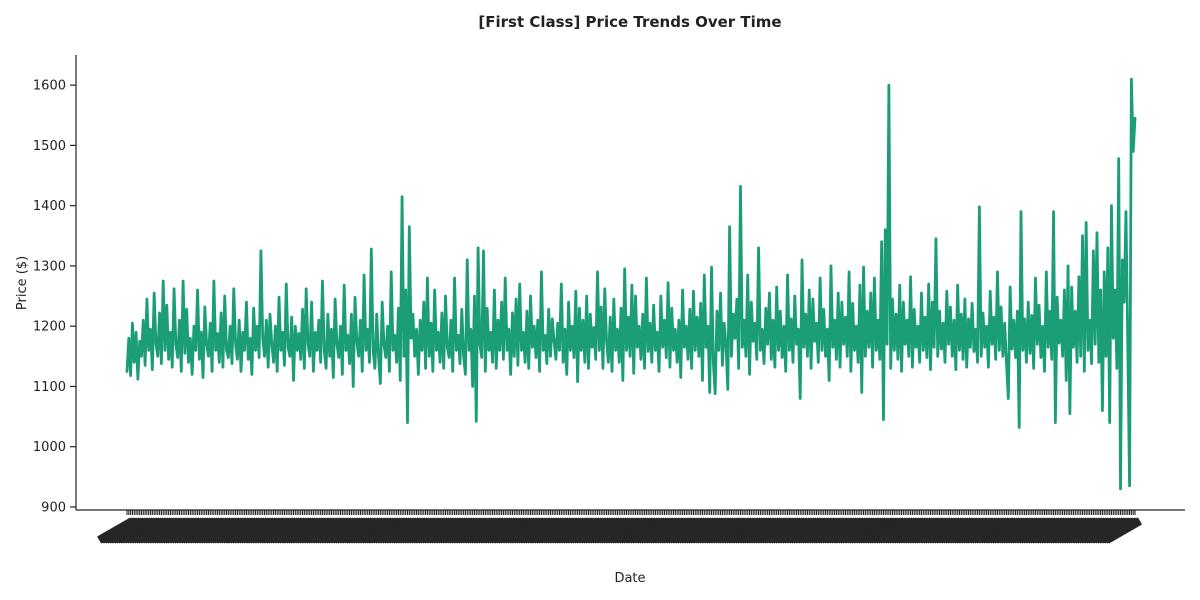  I want to click on chart-title: [First Class] Price Trends Over Time, so click(629, 22).